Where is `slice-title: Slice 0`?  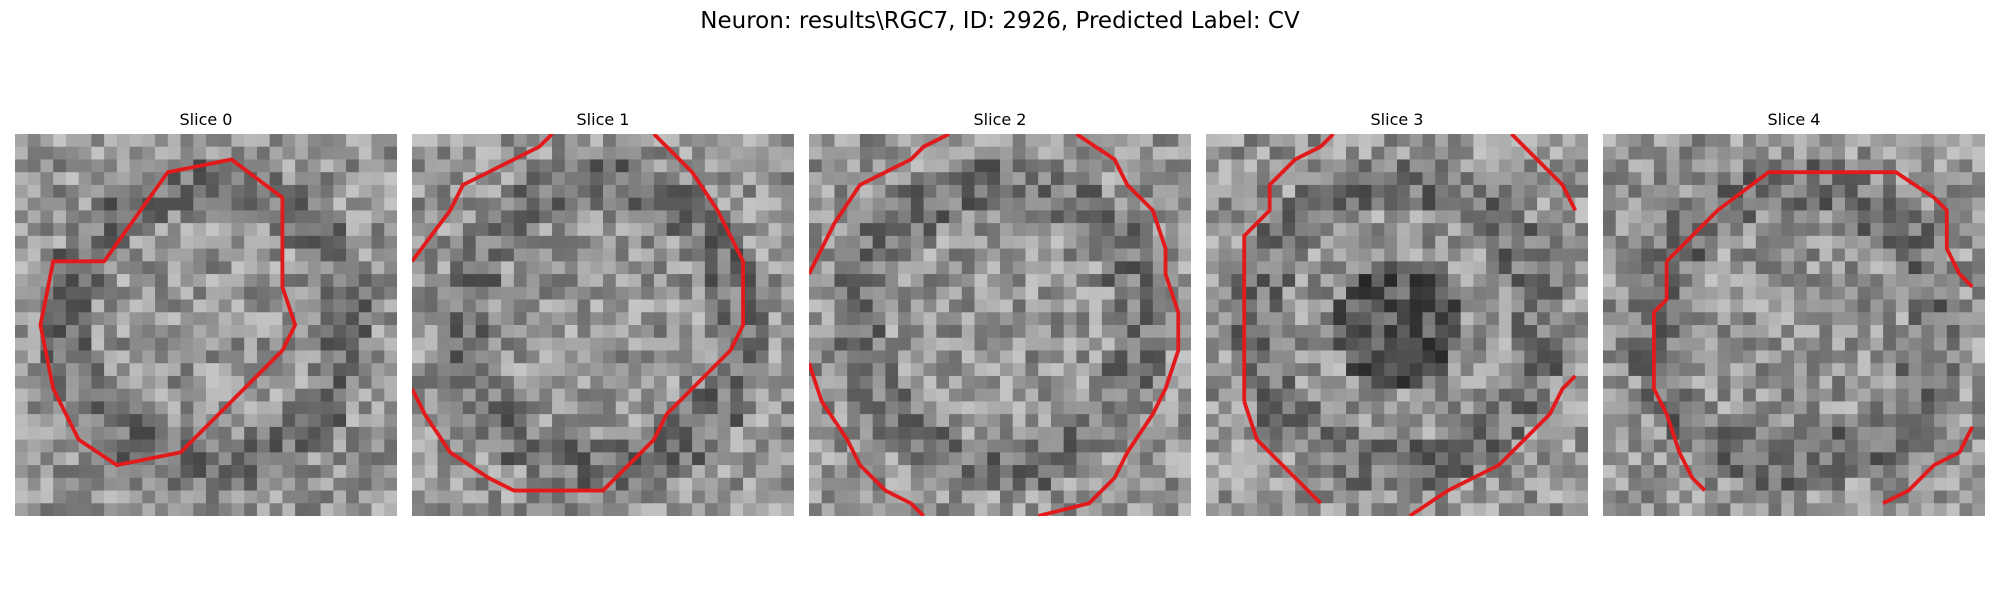 slice-title: Slice 0 is located at coordinates (206, 119).